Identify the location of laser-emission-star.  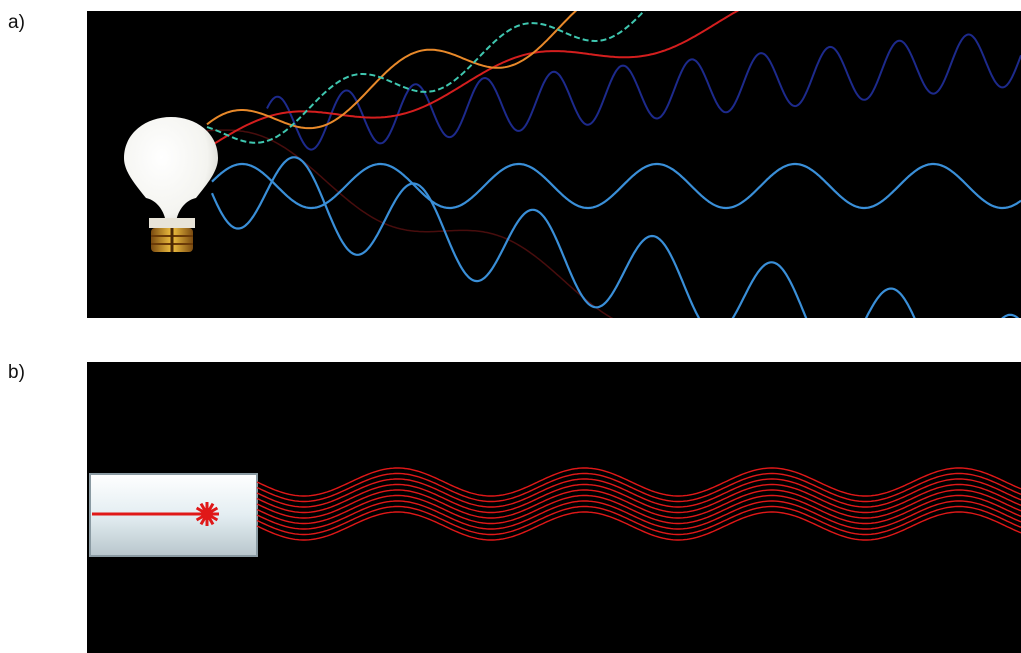
(207, 514).